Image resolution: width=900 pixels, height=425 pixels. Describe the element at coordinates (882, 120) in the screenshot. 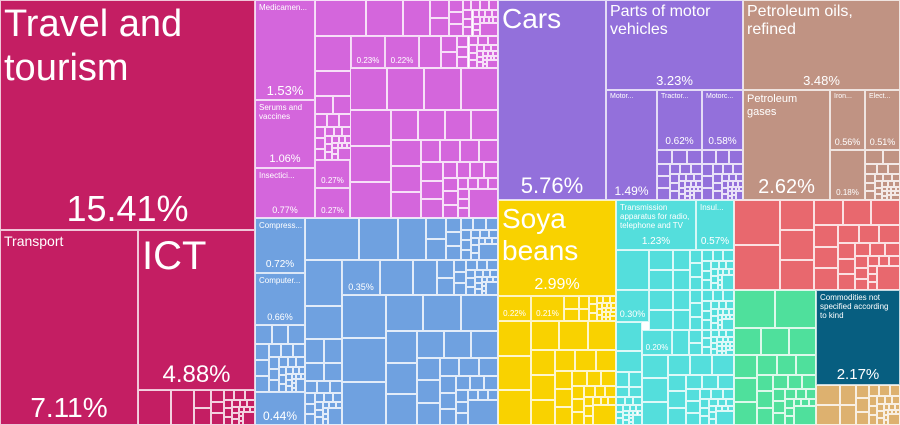

I see `treemap-tile: Elect... 0.51%` at that location.